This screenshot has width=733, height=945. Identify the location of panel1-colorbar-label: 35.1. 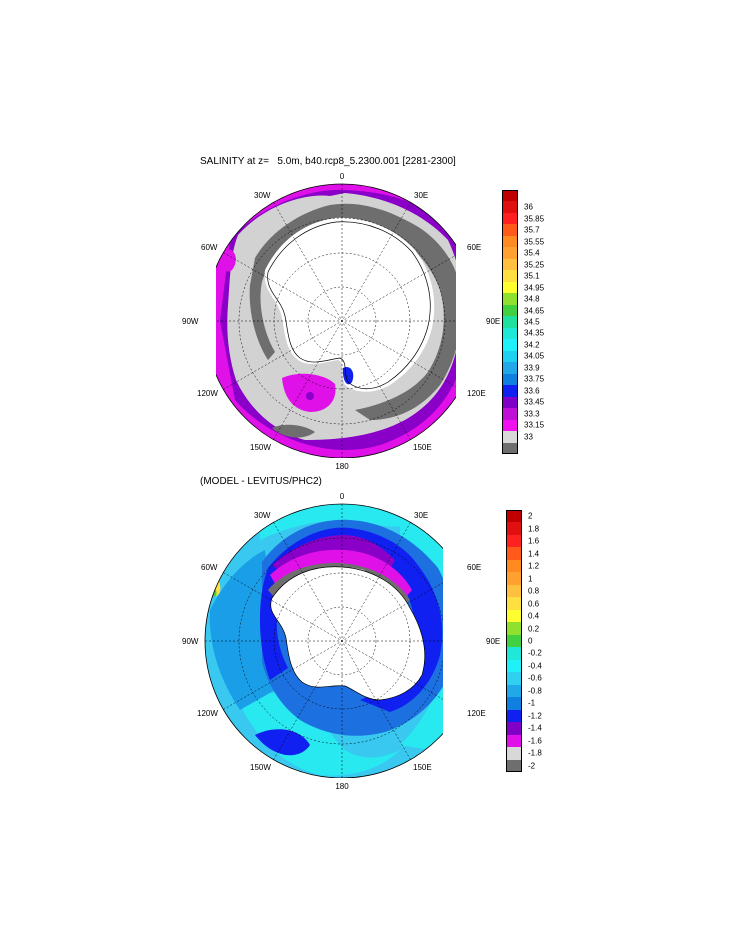
(532, 276).